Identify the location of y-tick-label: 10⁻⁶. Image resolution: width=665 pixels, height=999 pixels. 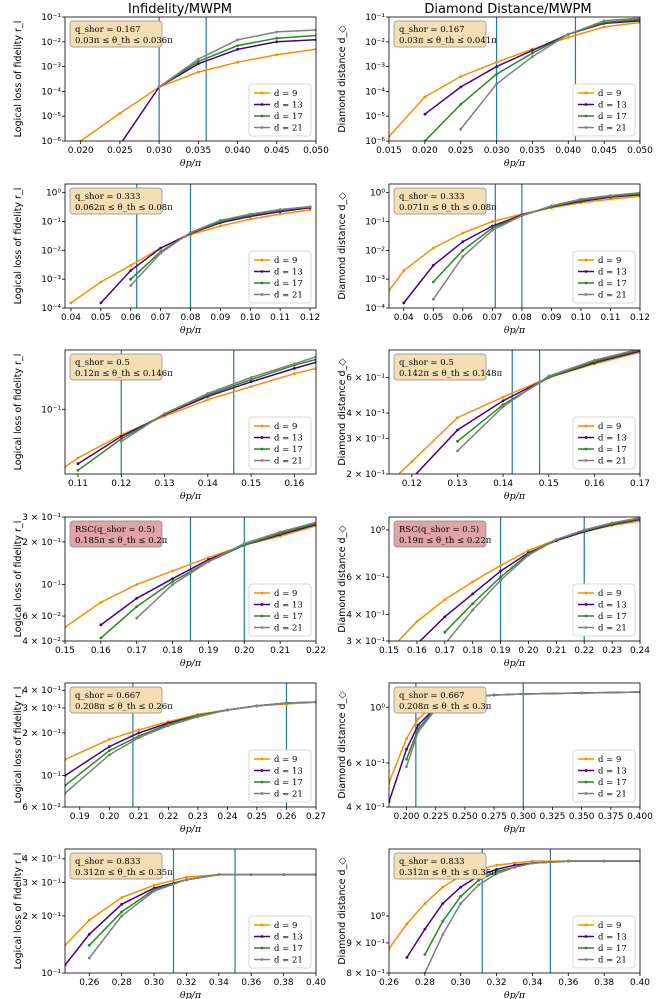
(51, 142).